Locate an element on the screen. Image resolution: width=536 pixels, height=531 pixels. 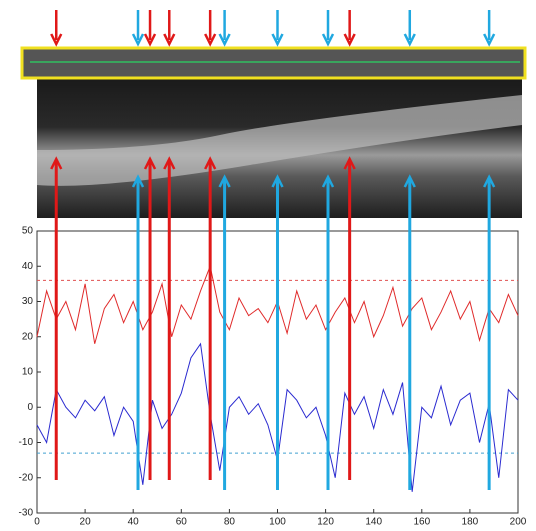
x-tick-label: 120 is located at coordinates (325, 521).